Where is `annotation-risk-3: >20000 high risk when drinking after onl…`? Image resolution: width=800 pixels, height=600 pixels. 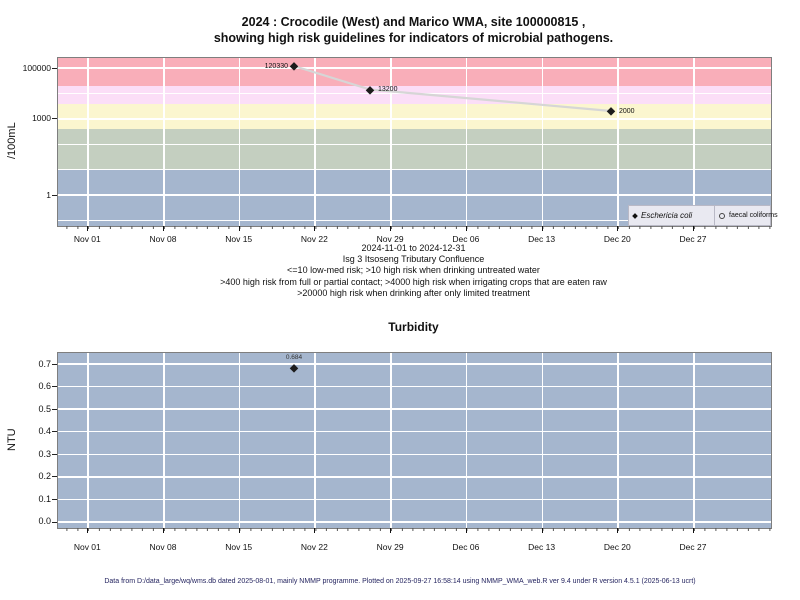 annotation-risk-3: >20000 high risk when drinking after onl… is located at coordinates (413, 293).